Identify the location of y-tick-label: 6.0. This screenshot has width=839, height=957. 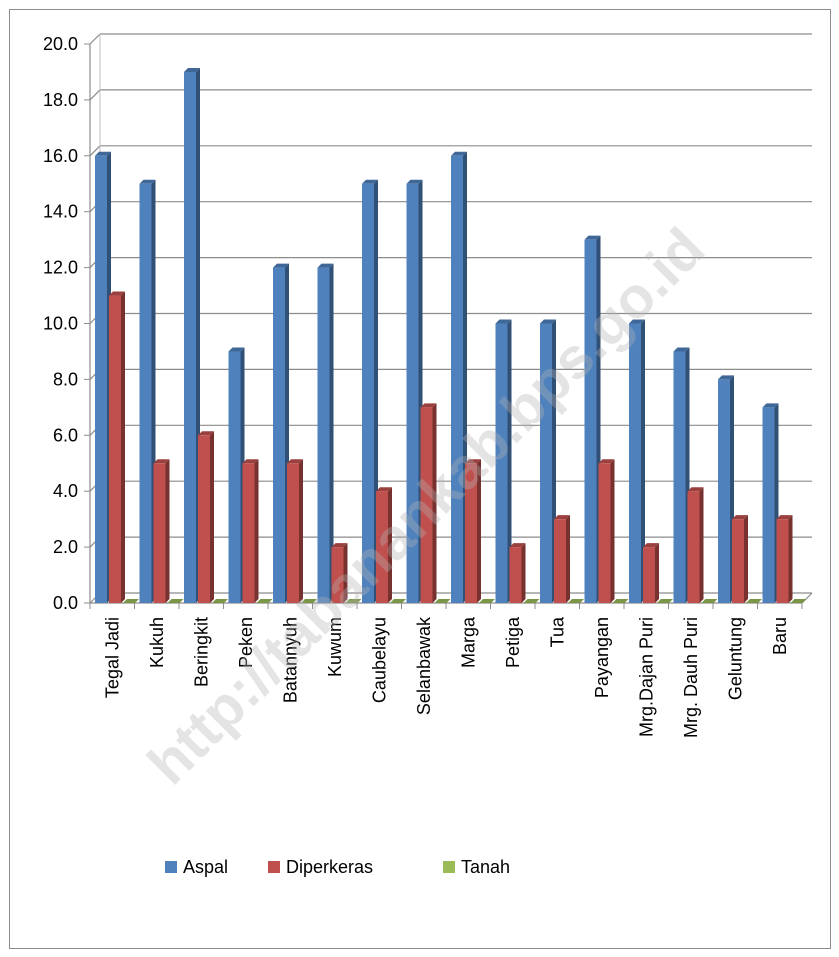
(65, 435).